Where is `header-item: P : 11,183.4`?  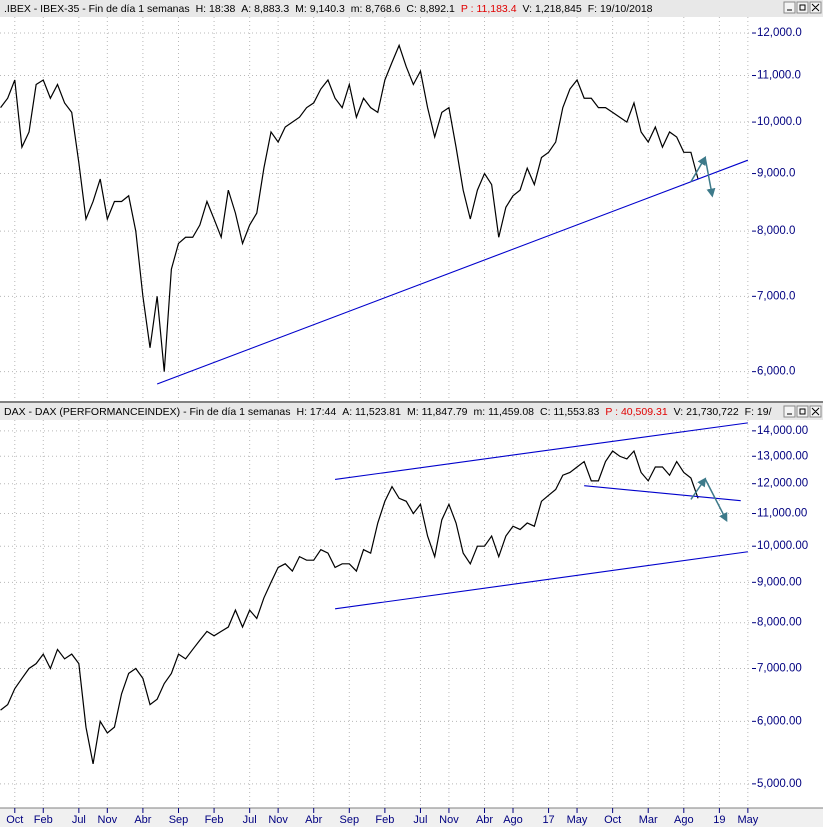
header-item: P : 11,183.4 is located at coordinates (489, 9).